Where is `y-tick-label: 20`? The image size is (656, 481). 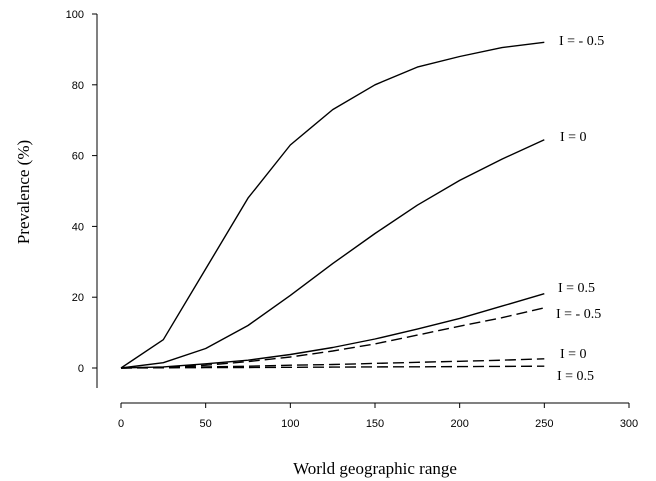 y-tick-label: 20 is located at coordinates (78, 298).